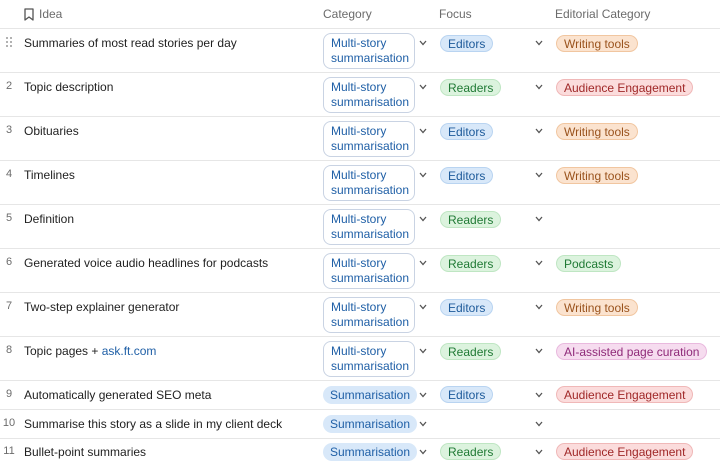 The width and height of the screenshot is (720, 464). Describe the element at coordinates (9, 86) in the screenshot. I see `row-number: 2` at that location.